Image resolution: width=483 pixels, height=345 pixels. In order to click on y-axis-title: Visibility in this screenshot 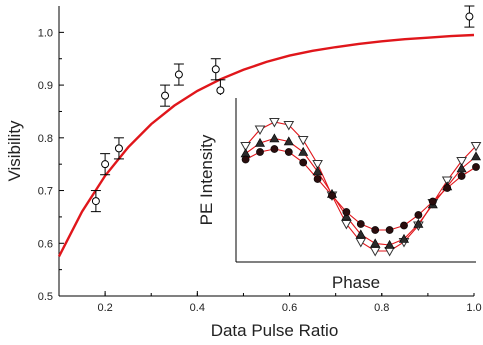, I will do `click(14, 151)`.